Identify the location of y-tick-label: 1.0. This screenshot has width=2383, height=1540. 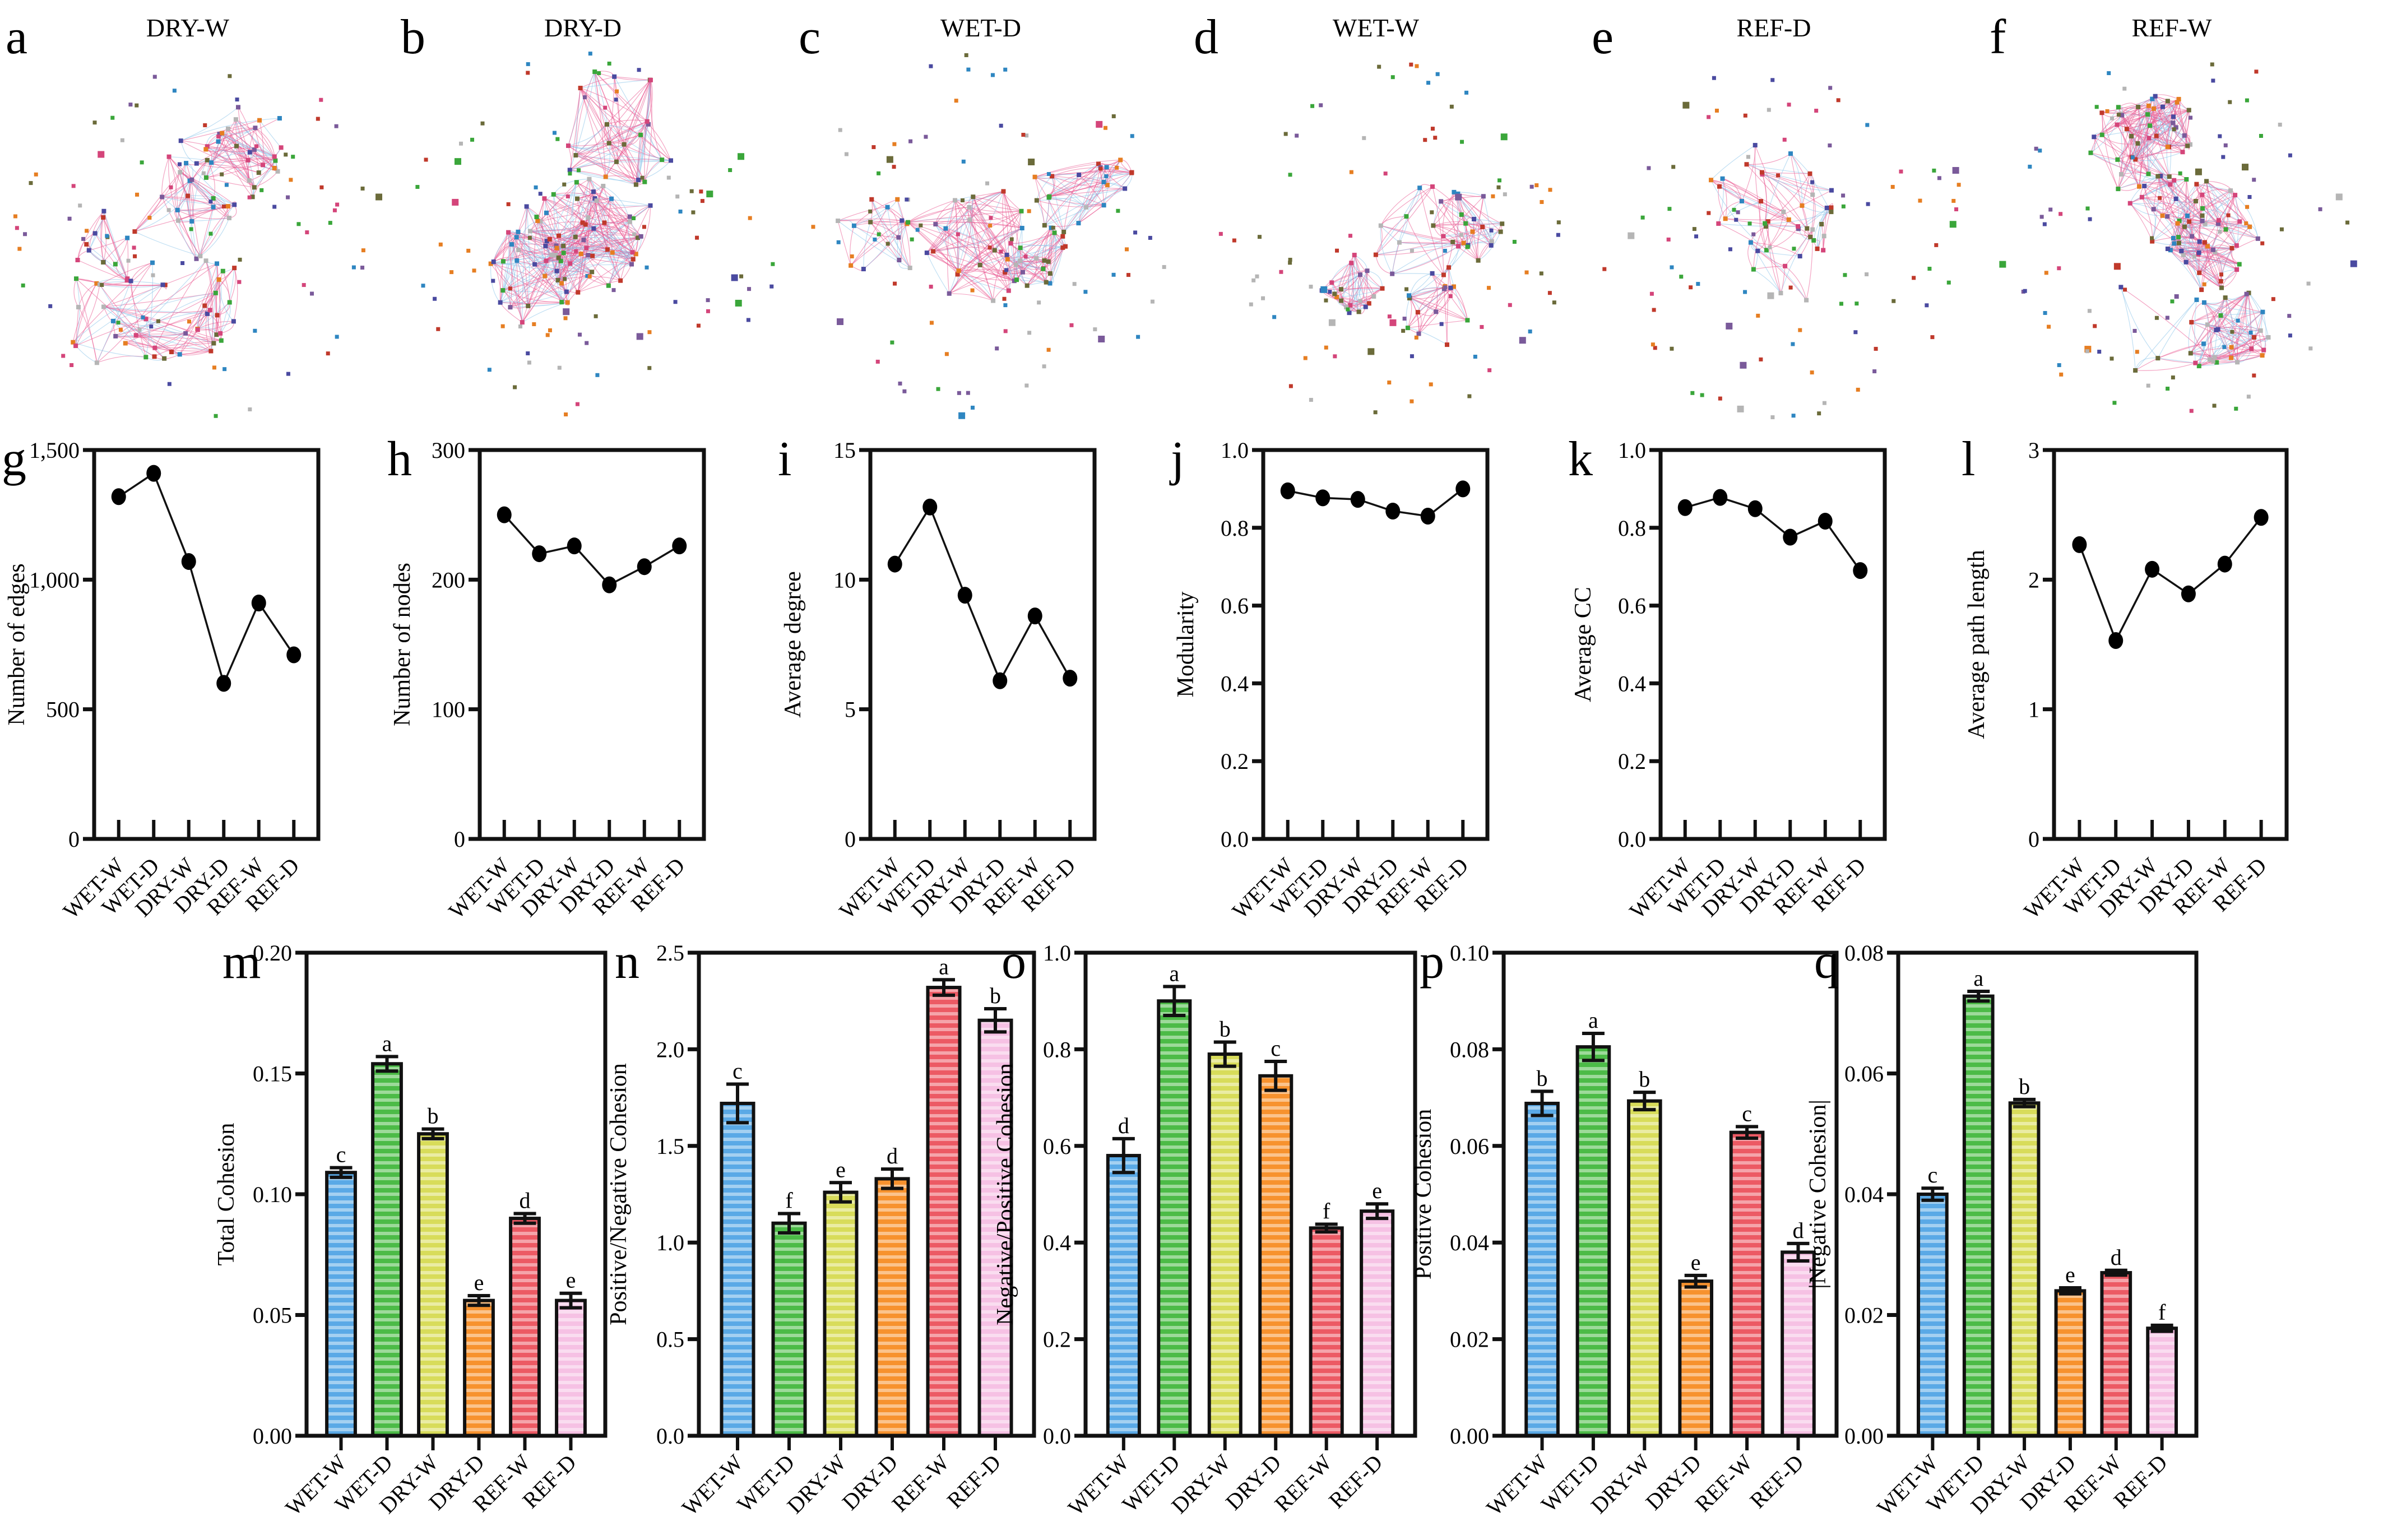
(1057, 953).